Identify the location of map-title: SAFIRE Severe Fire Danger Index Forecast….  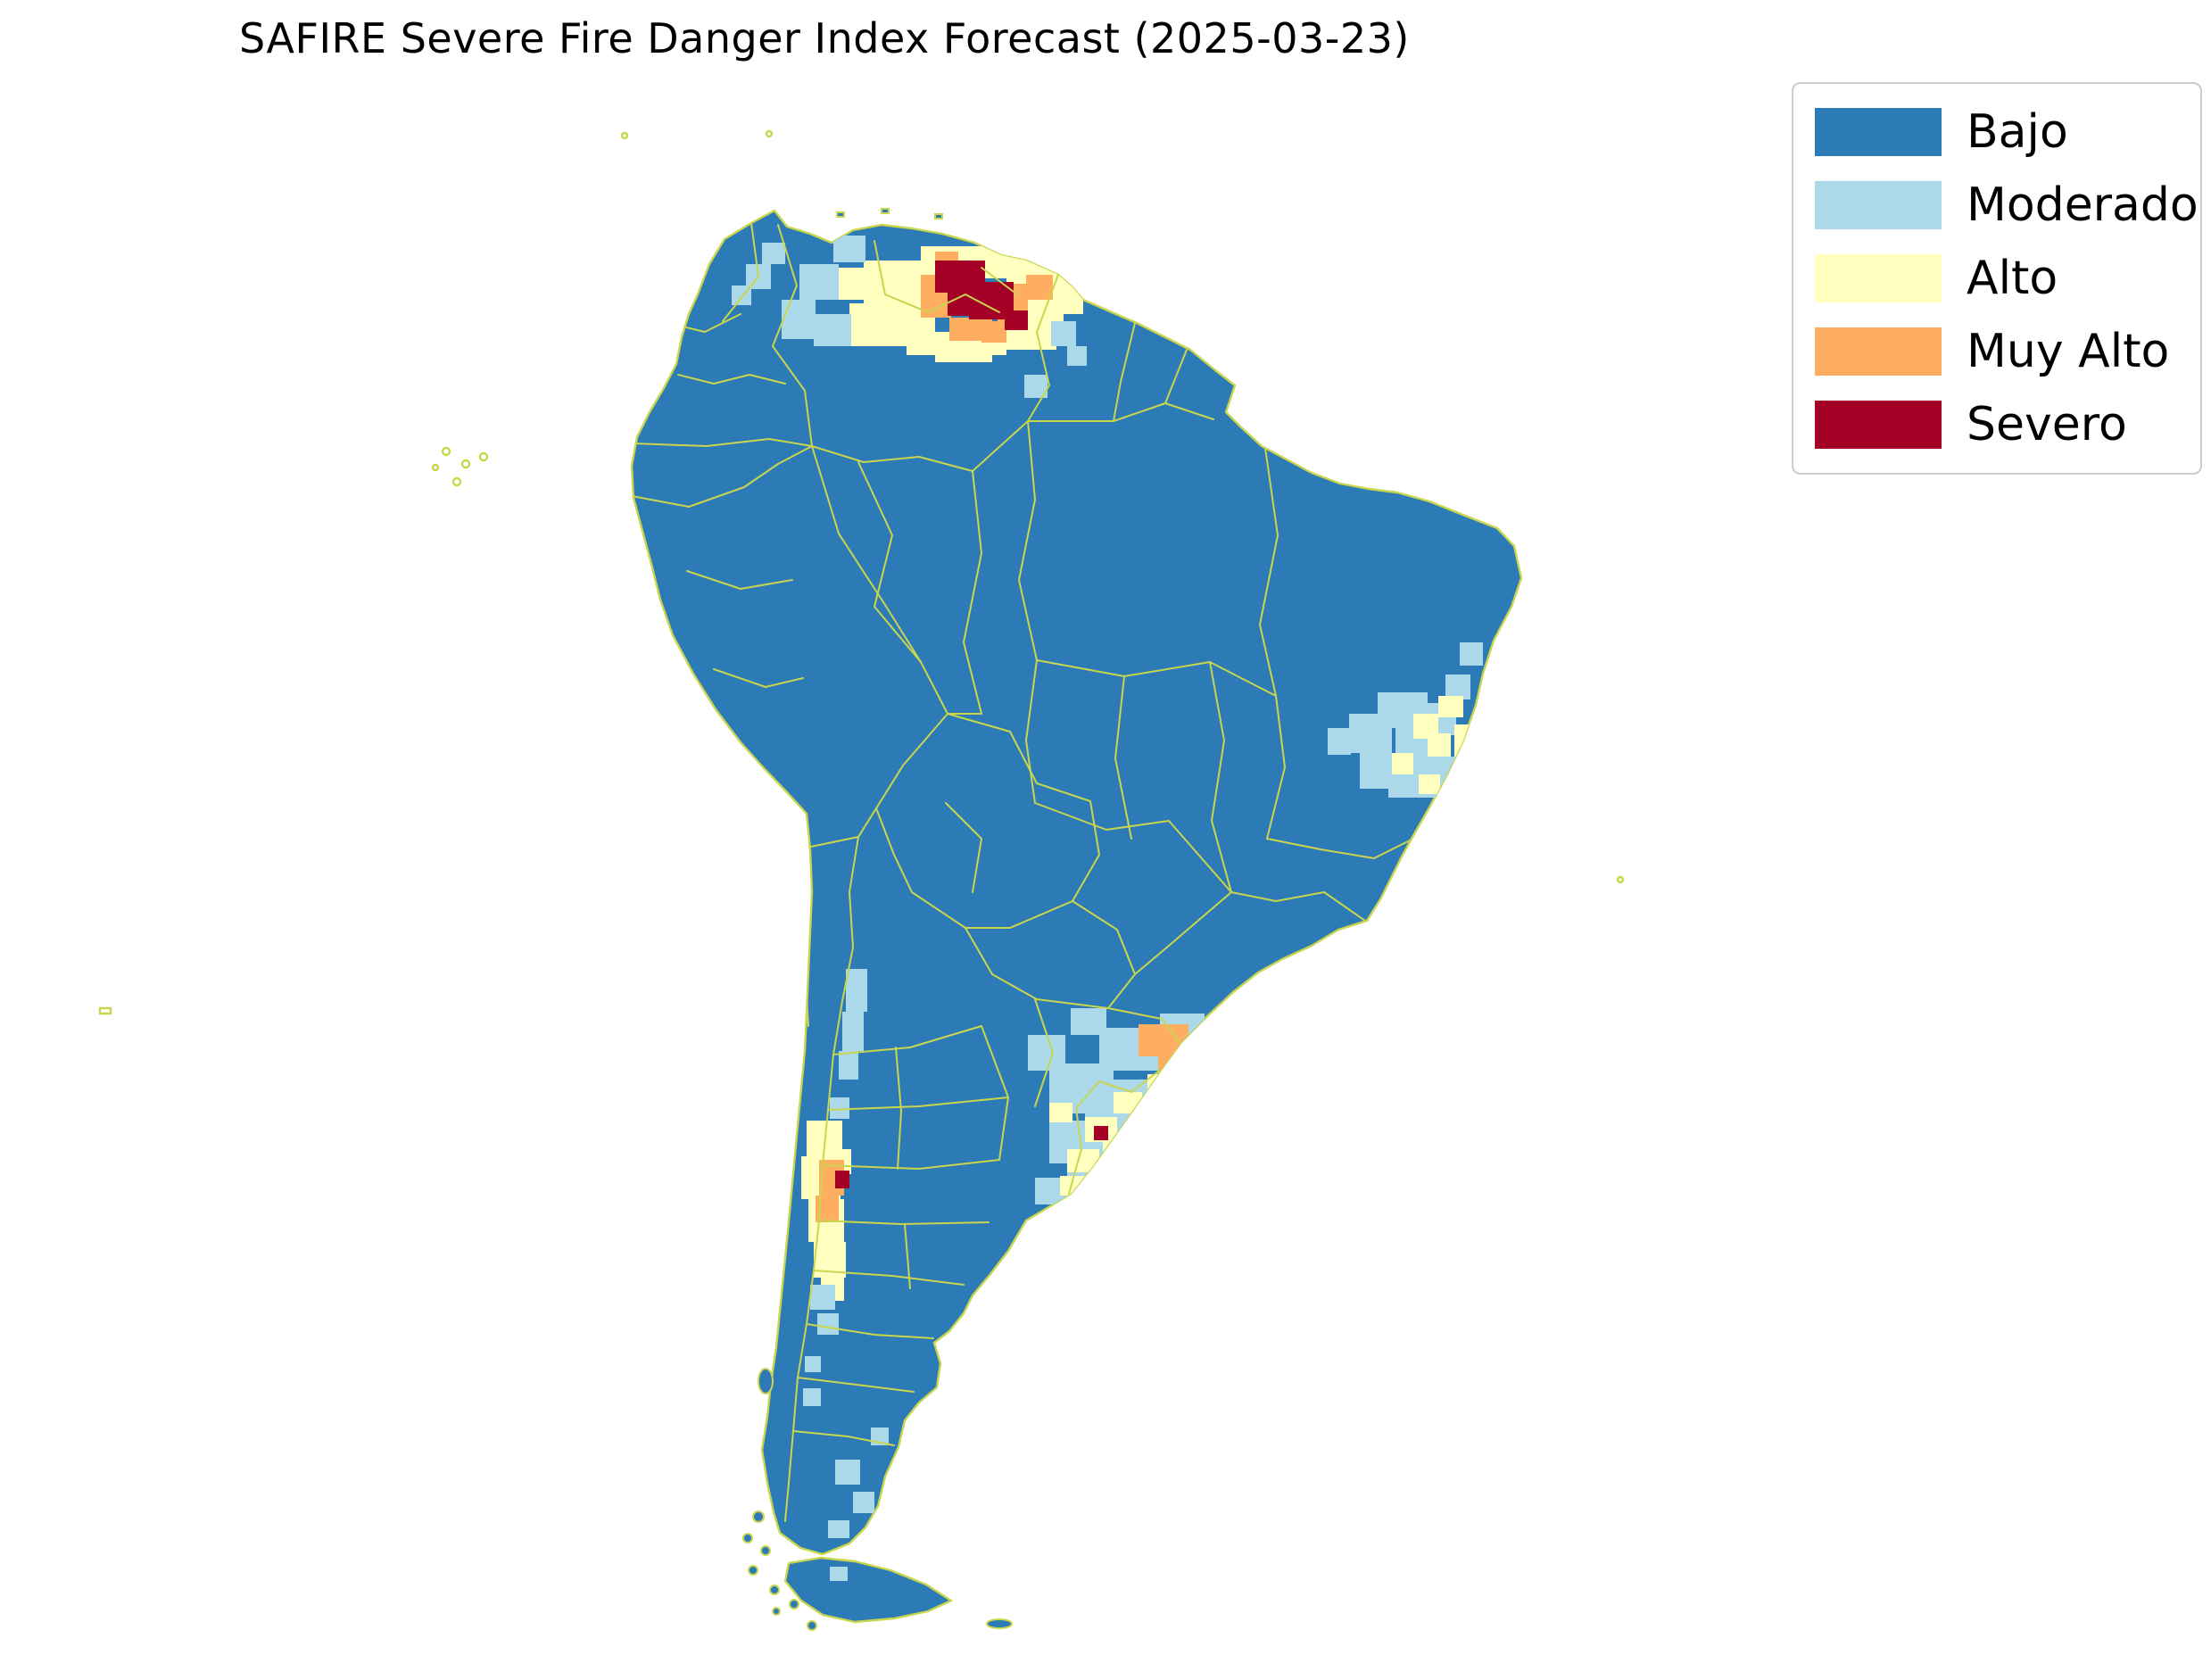
(824, 38).